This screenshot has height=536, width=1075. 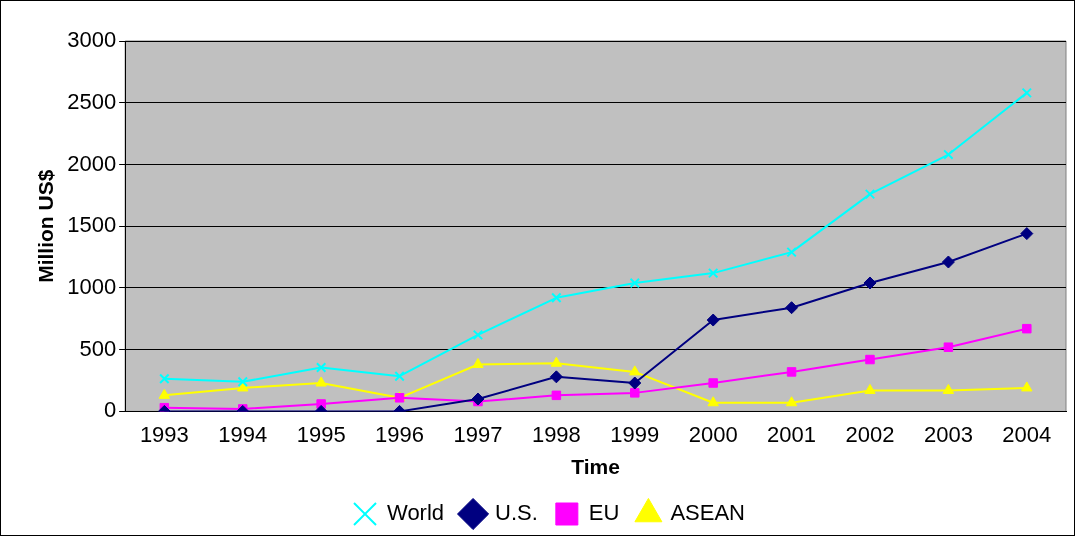 I want to click on legend-label: ASEAN, so click(x=707, y=513).